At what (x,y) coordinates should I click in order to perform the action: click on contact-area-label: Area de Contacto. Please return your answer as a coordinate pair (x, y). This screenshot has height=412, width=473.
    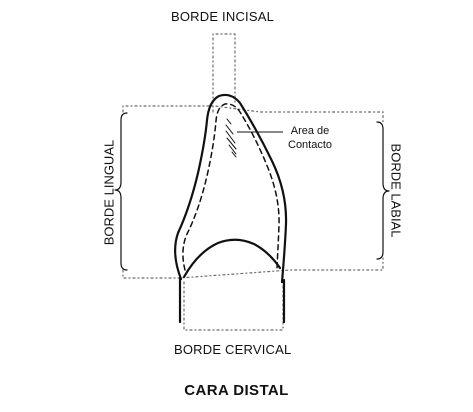
    Looking at the image, I should click on (310, 138).